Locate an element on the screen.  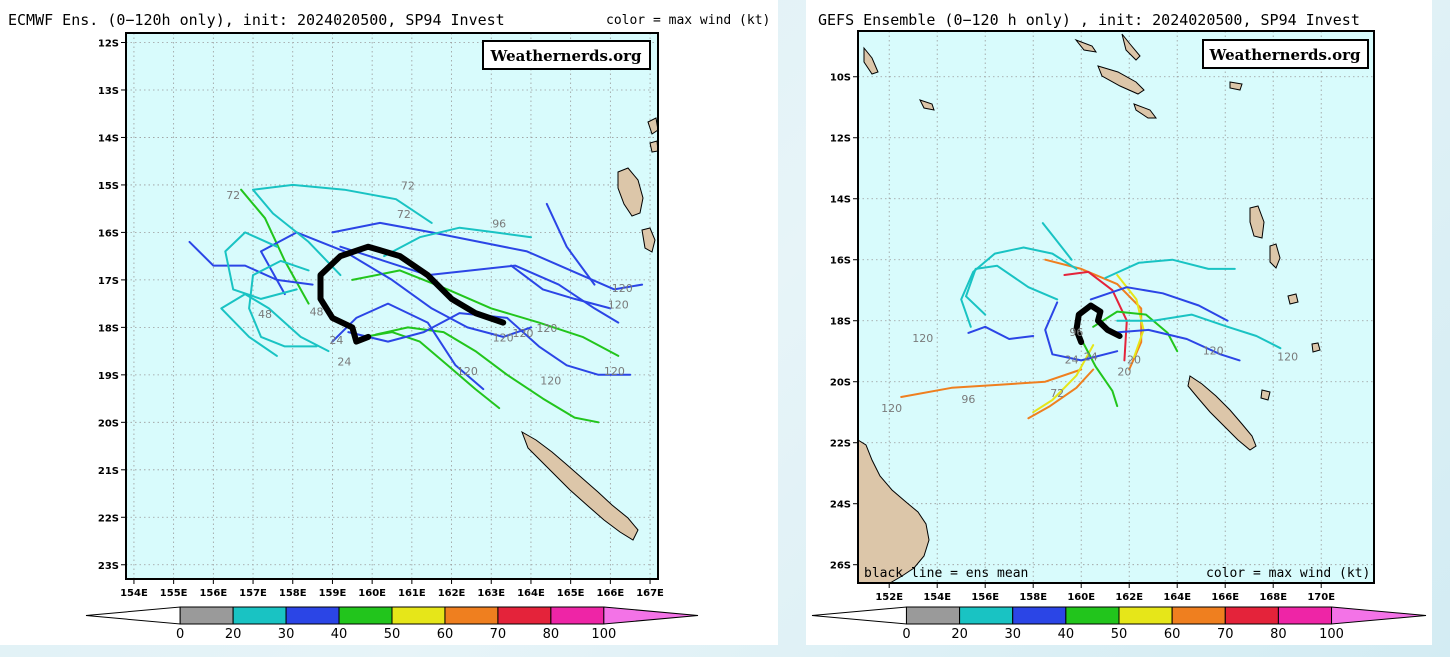
left-ensemble-mean-track is located at coordinates (412, 294).